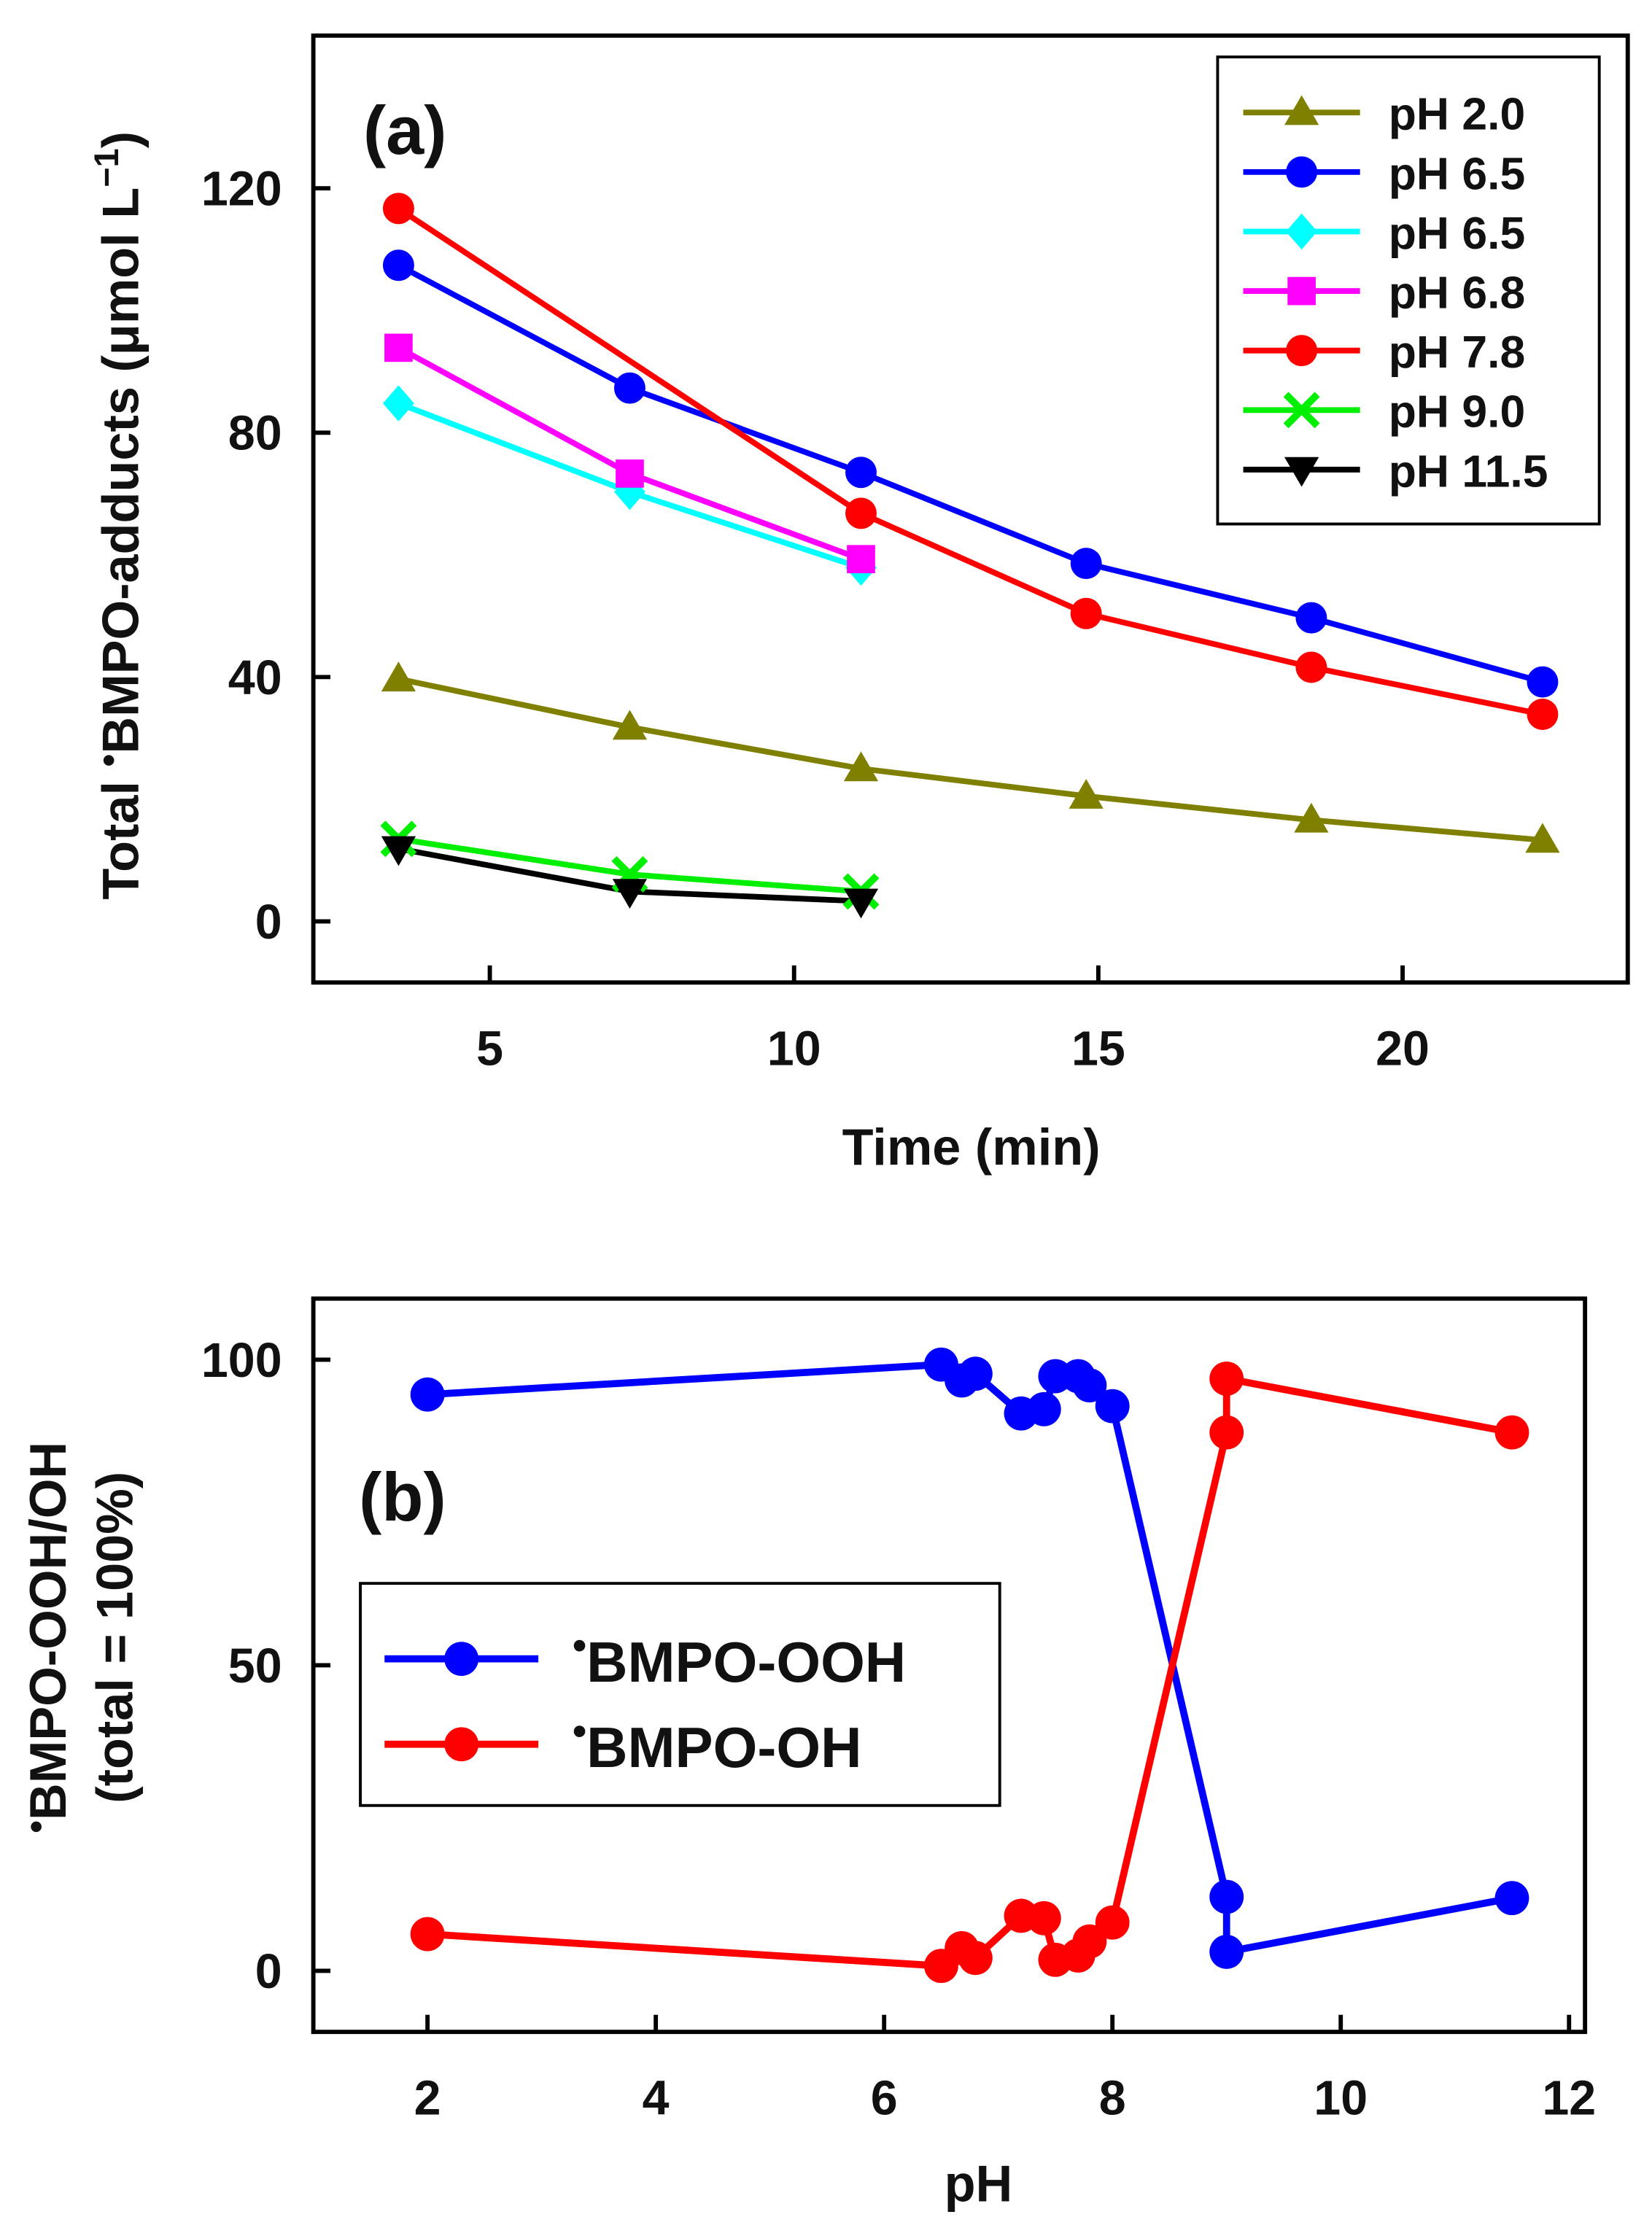 Image resolution: width=1652 pixels, height=2217 pixels. I want to click on panel-label-a: (a), so click(405, 130).